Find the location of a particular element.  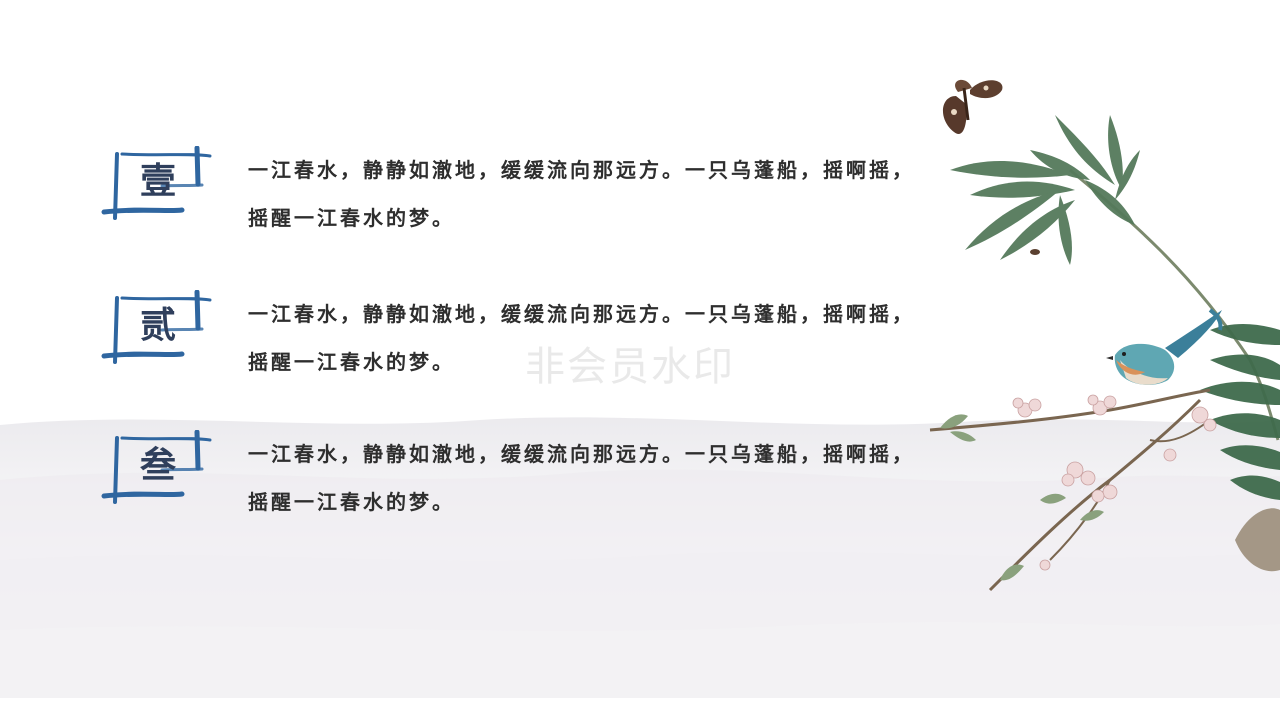

list-item: 叁 一江春水，静静如澈地，缓缓流向那远方。一只乌蓬船，摇啊摇，摇醒一江春水的梦。 is located at coordinates (510, 475).